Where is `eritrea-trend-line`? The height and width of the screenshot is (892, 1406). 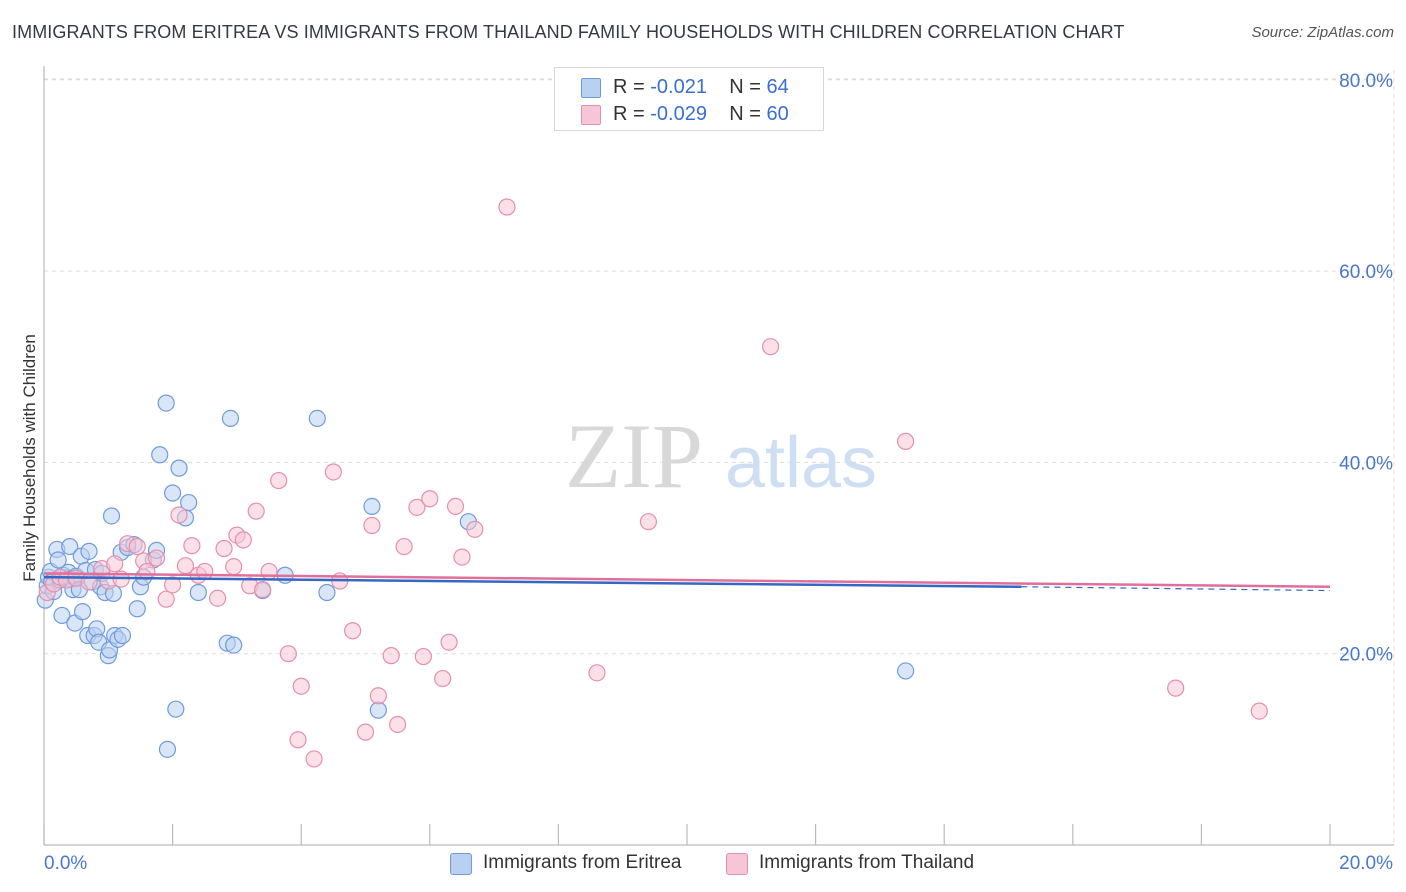 eritrea-trend-line is located at coordinates (532, 581).